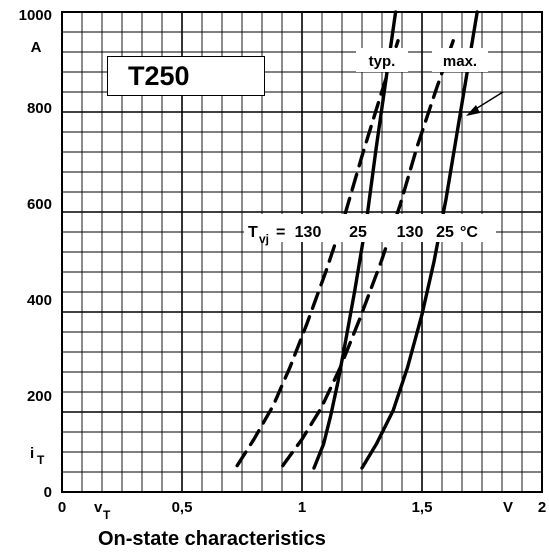 Image resolution: width=549 pixels, height=556 pixels. I want to click on series-label-bg, so click(370, 228).